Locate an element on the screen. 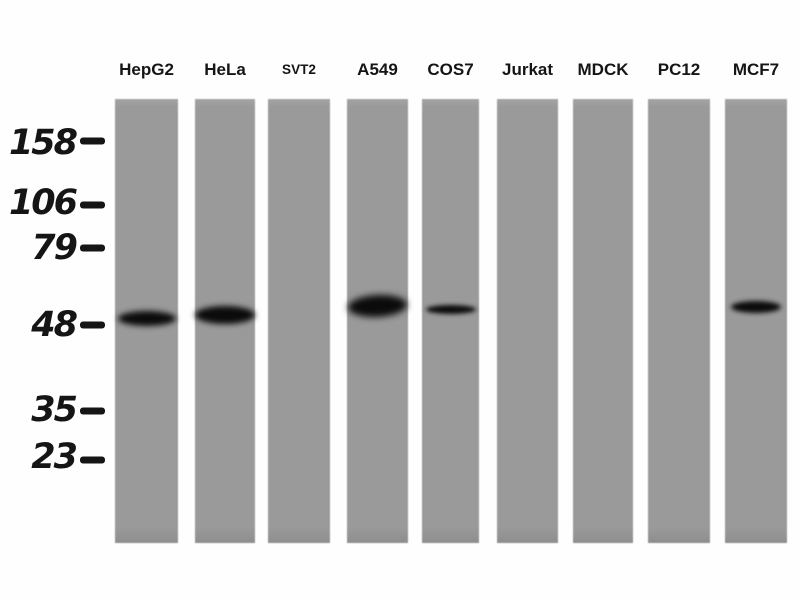 The width and height of the screenshot is (800, 600). lane-label: MDCK is located at coordinates (603, 69).